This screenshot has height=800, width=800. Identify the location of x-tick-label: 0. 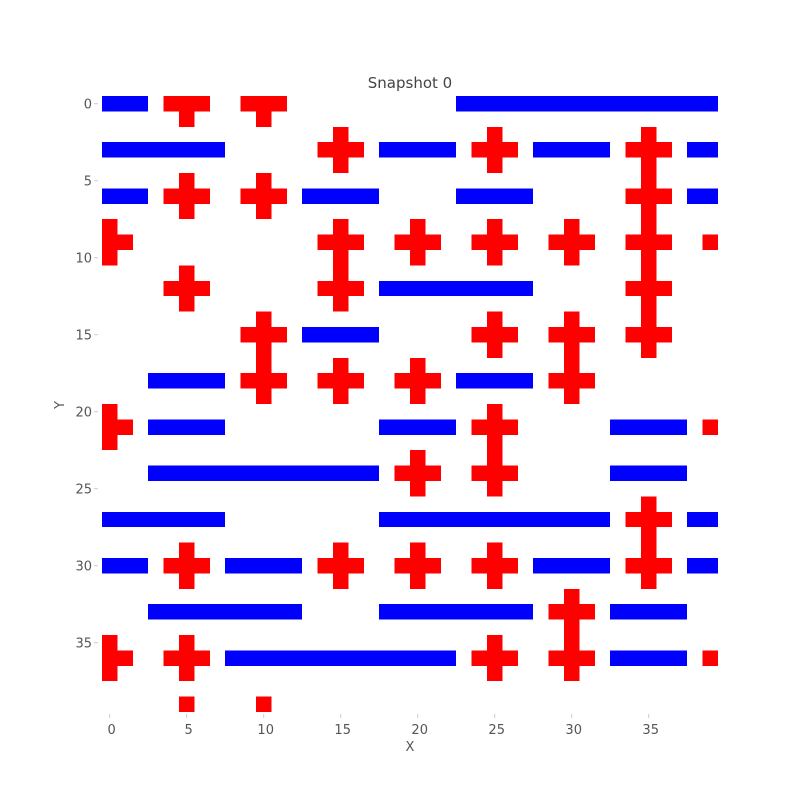
(112, 730).